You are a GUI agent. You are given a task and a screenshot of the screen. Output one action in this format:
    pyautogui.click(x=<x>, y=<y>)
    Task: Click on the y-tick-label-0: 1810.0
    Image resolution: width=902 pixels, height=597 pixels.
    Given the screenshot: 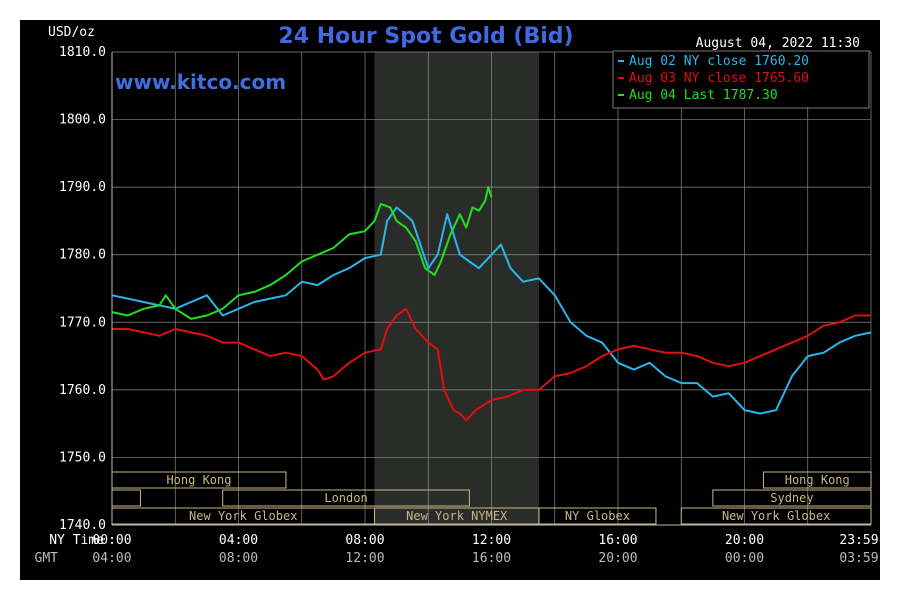 What is the action you would take?
    pyautogui.click(x=82, y=52)
    